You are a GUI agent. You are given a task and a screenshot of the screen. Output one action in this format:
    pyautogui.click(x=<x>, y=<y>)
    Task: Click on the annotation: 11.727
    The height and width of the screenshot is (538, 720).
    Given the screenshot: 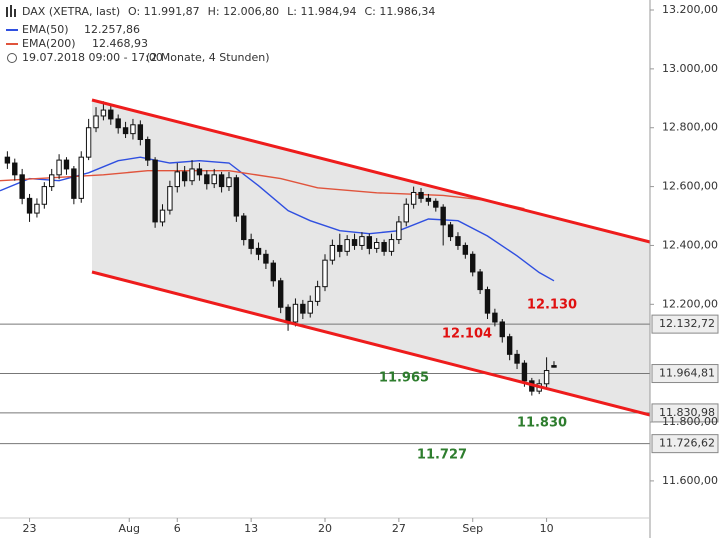 What is the action you would take?
    pyautogui.click(x=442, y=455)
    